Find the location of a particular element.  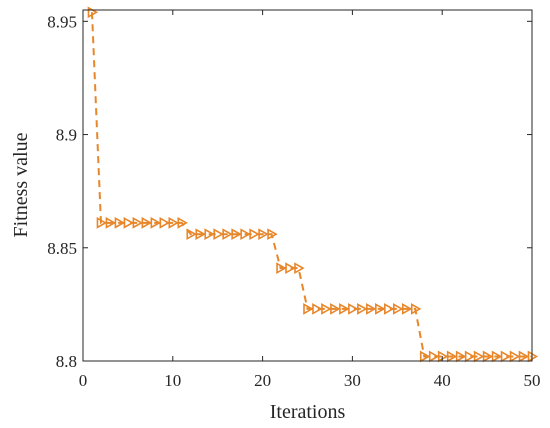

x-tick-labels: 0 10 20 30 40 50 is located at coordinates (310, 380).